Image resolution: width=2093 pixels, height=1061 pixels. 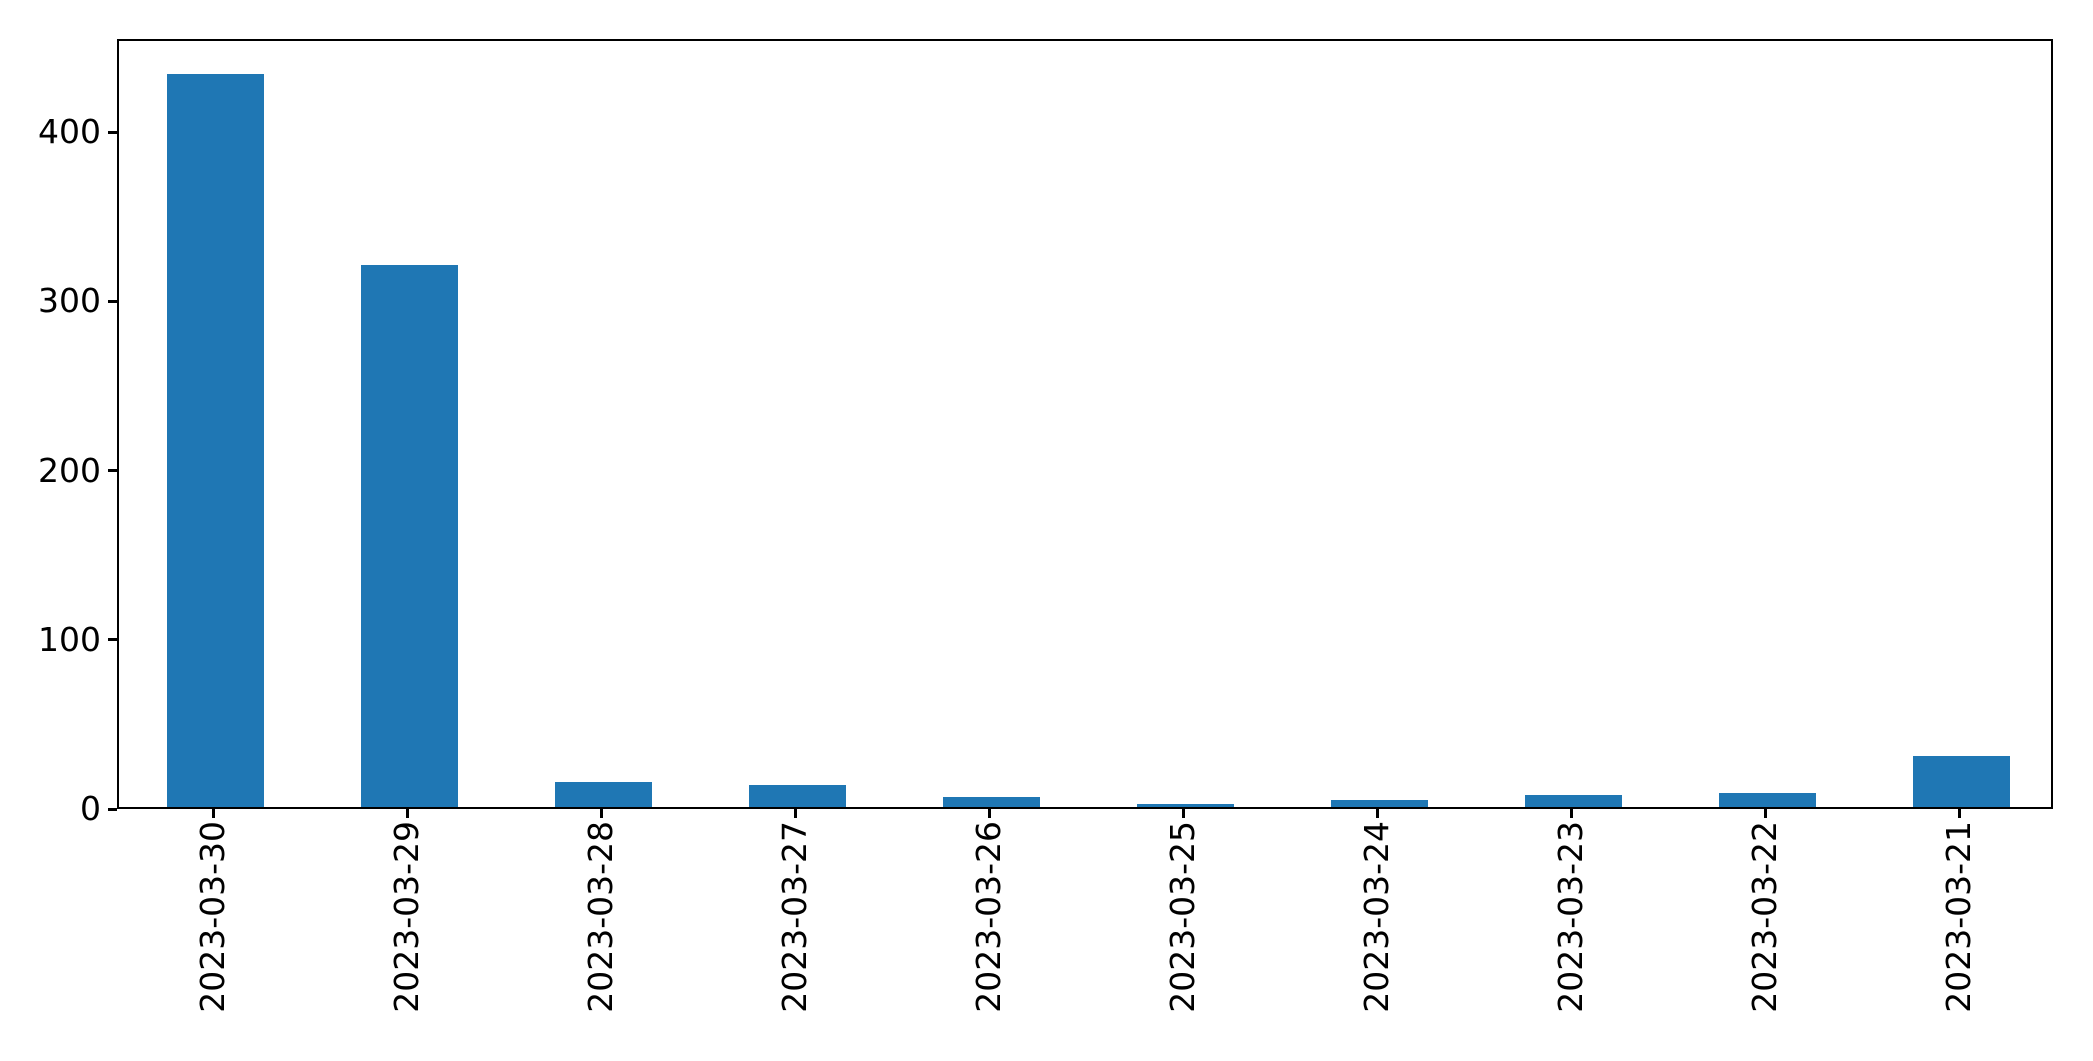 What do you see at coordinates (795, 917) in the screenshot?
I see `x-tick-label: 2023-03-27` at bounding box center [795, 917].